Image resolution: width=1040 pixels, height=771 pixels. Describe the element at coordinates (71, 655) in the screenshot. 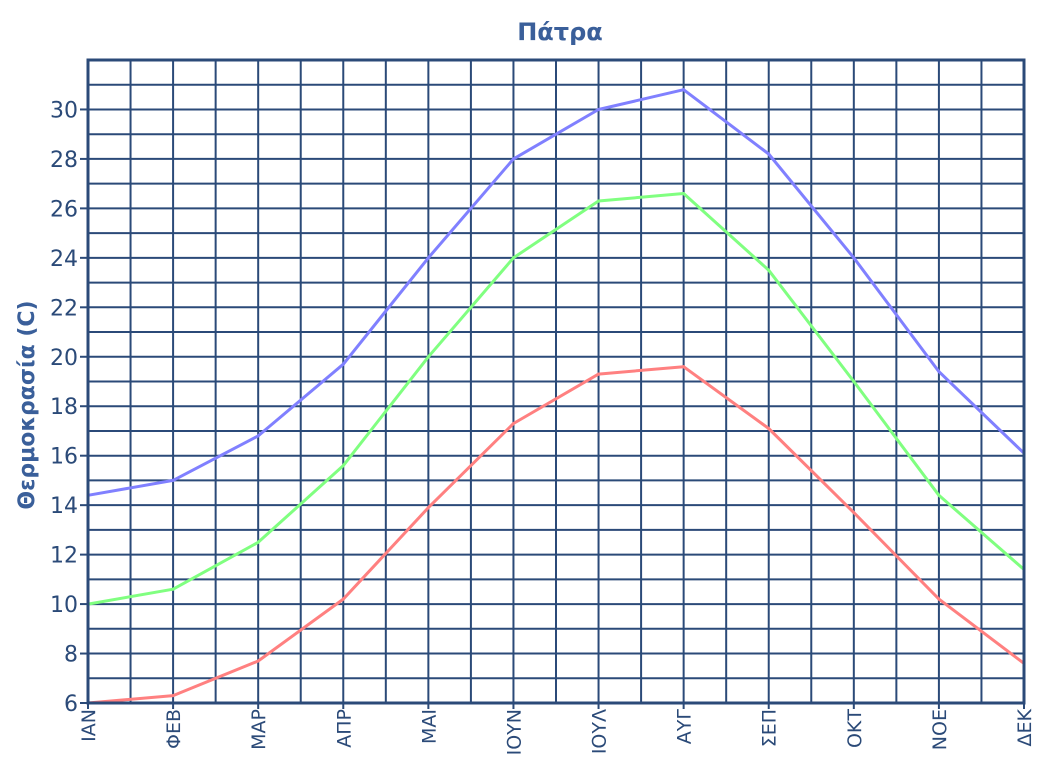

I see `y-tick-label: 8` at that location.